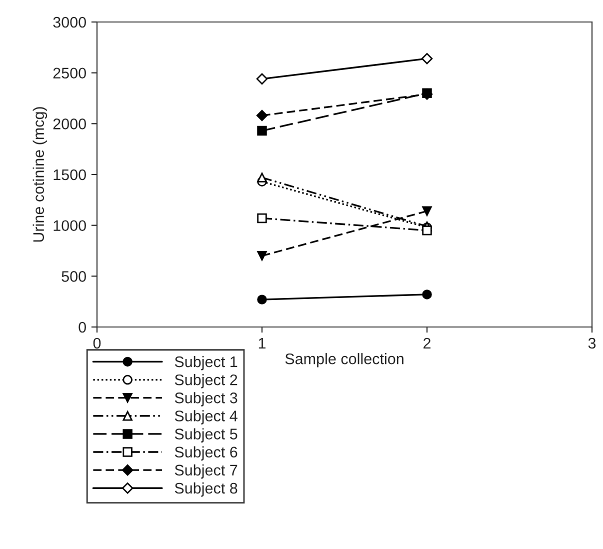 Image resolution: width=603 pixels, height=549 pixels. Describe the element at coordinates (262, 343) in the screenshot. I see `x-tick-label: 1` at that location.